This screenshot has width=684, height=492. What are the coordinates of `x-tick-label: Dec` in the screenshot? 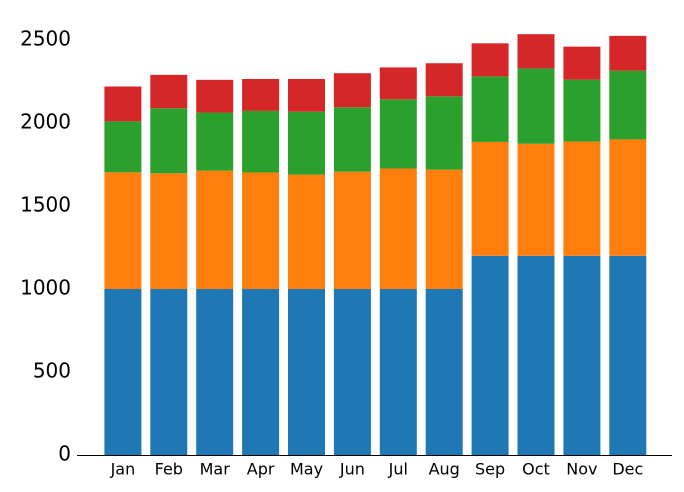 It's located at (627, 469).